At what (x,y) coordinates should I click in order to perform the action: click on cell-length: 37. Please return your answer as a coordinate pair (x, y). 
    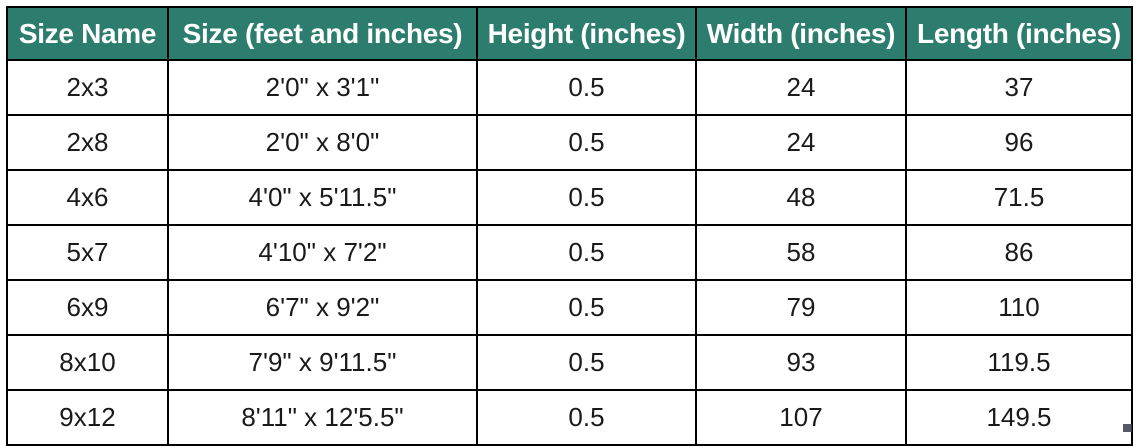
    Looking at the image, I should click on (1019, 87).